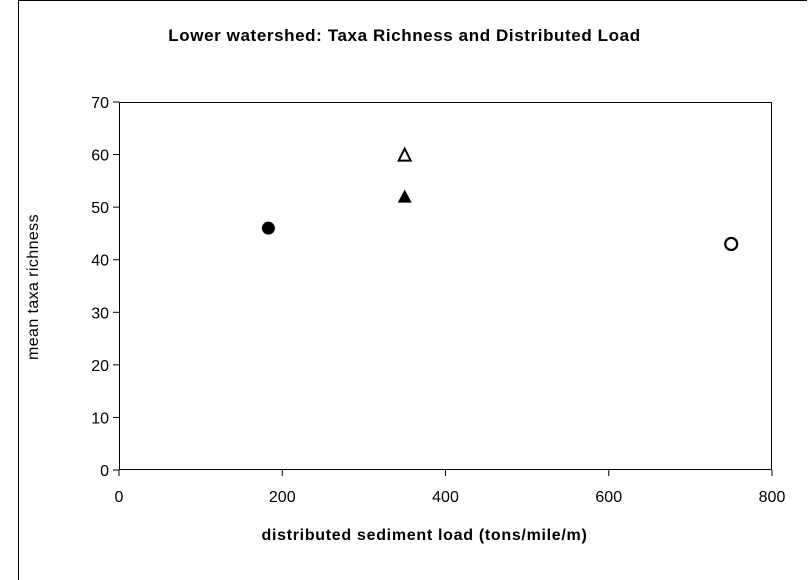  What do you see at coordinates (405, 154) in the screenshot?
I see `data-point-open-triangle` at bounding box center [405, 154].